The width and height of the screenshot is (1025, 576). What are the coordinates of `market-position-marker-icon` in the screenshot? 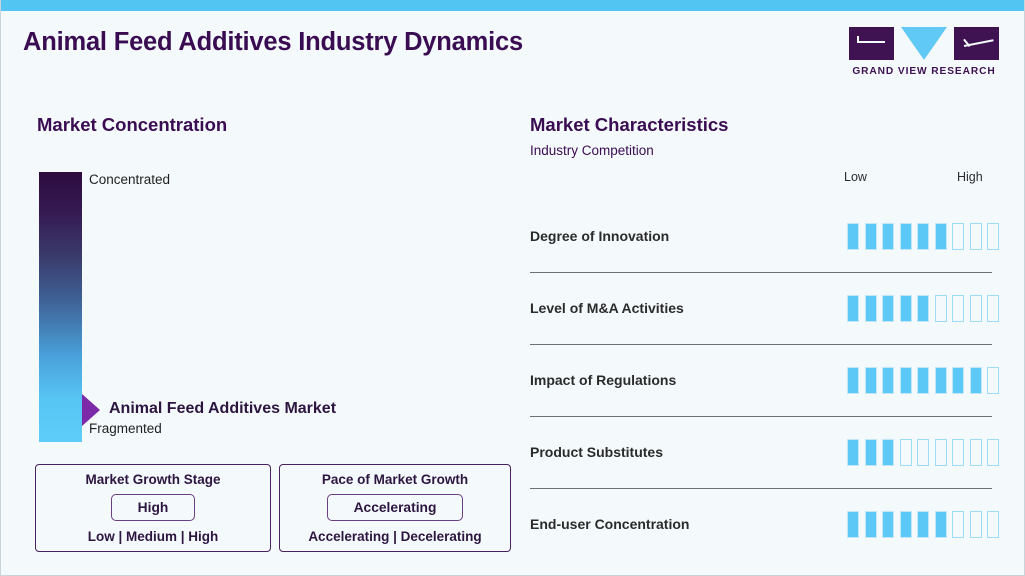 It's located at (91, 410).